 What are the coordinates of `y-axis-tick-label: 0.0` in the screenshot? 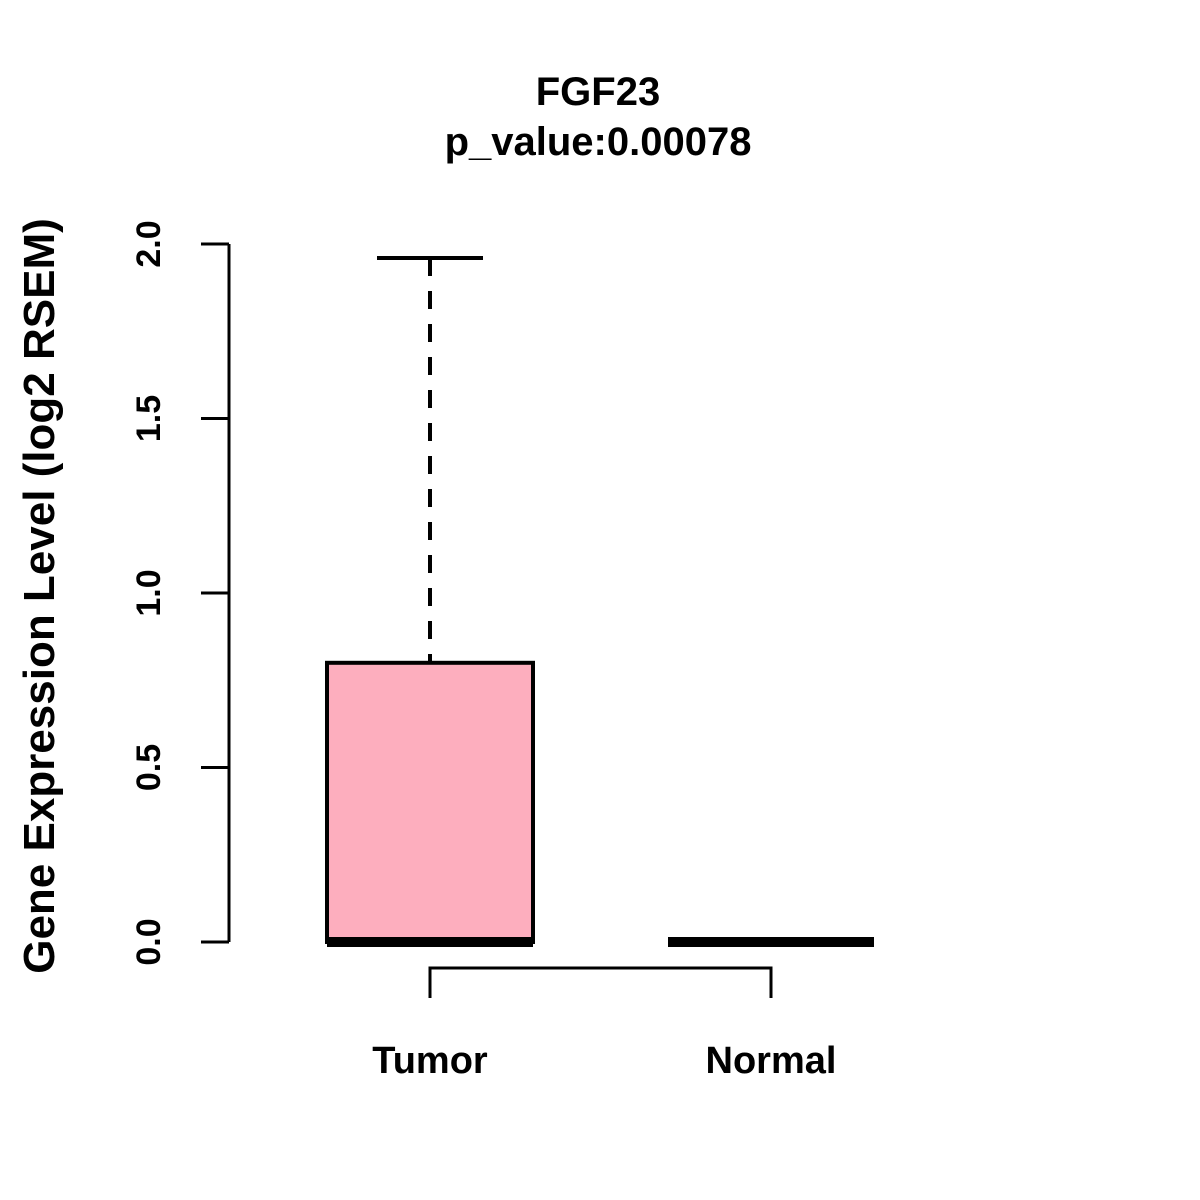 It's located at (149, 941).